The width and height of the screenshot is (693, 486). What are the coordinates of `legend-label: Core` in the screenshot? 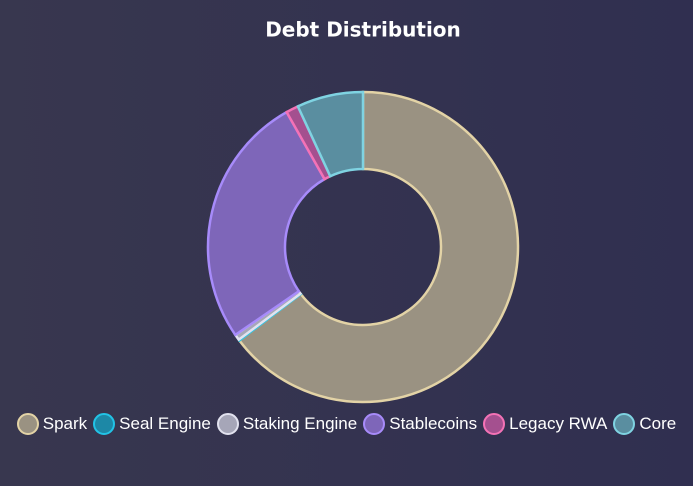 It's located at (658, 423).